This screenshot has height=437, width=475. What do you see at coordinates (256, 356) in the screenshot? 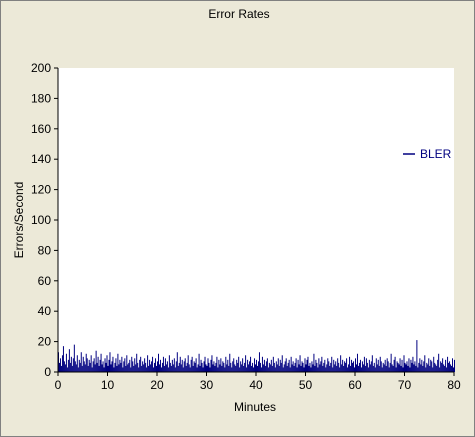
I see `bler-series` at bounding box center [256, 356].